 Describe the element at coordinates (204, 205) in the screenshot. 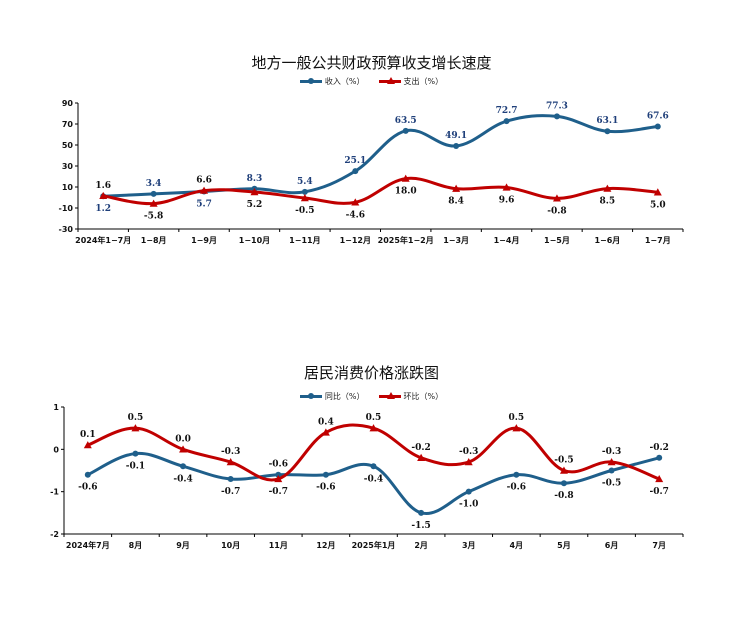

I see `data-label: 5.7` at that location.